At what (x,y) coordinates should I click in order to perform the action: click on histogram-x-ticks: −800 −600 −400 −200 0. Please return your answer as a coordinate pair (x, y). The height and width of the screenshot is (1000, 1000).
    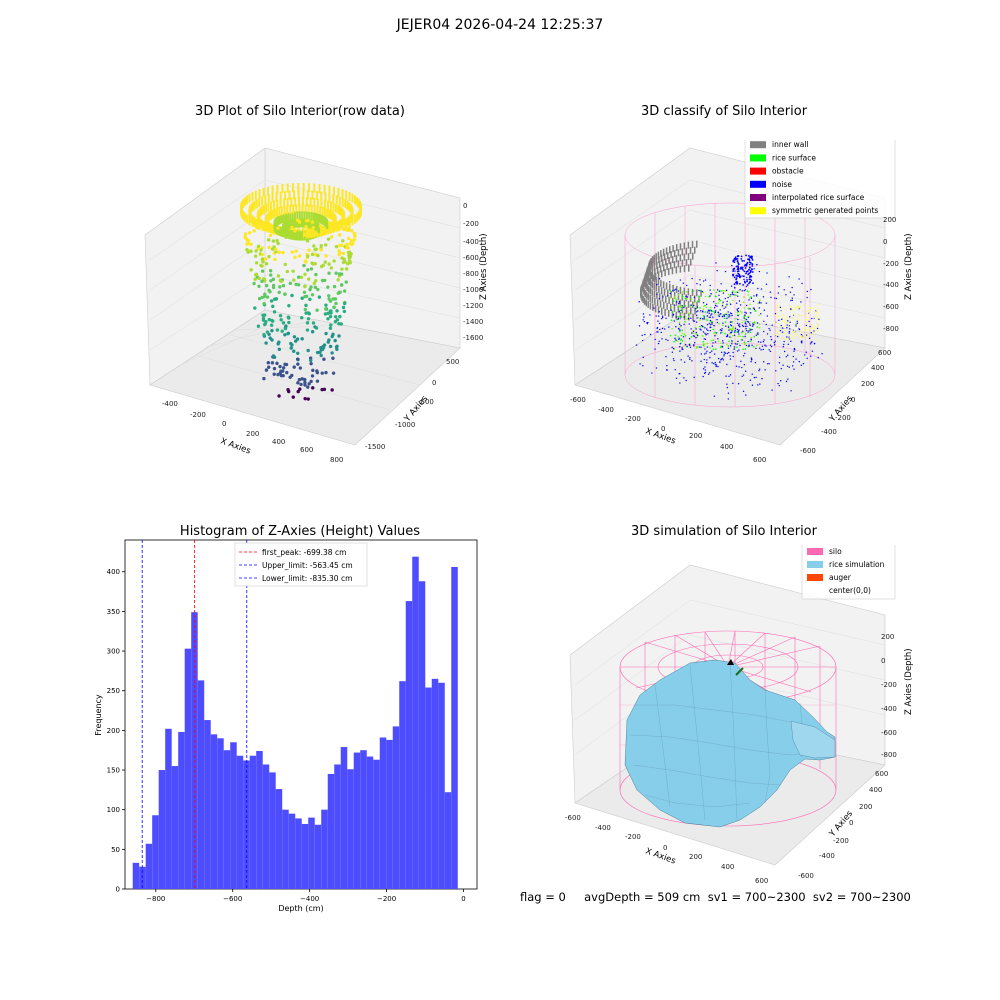
    Looking at the image, I should click on (306, 896).